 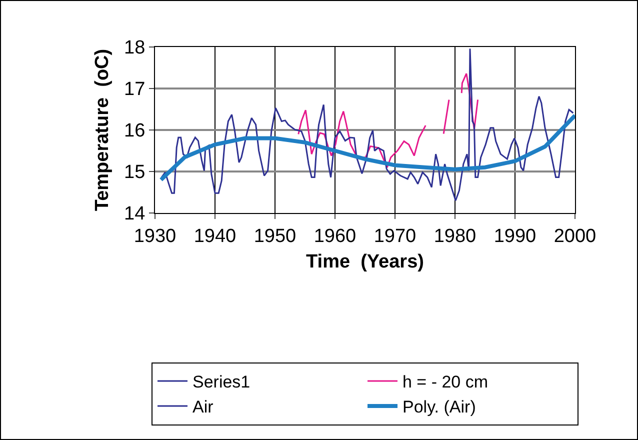 I want to click on x-tick-label: 1960, so click(x=335, y=236).